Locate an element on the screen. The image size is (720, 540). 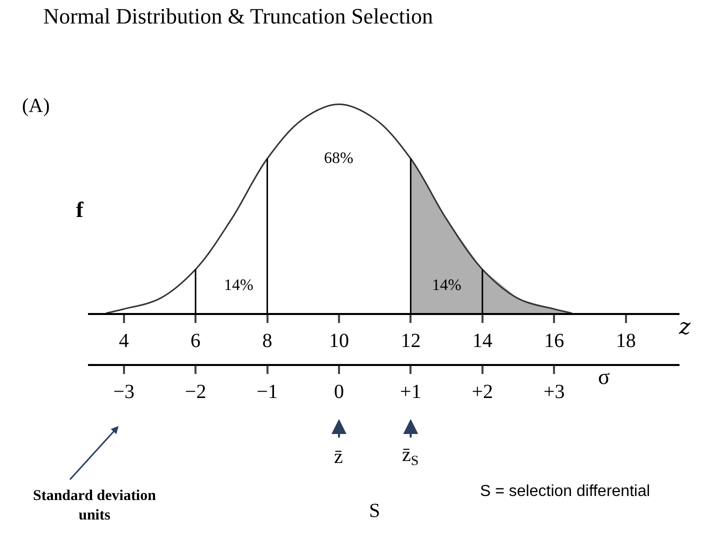
x-tick-label: 10 is located at coordinates (338, 341).